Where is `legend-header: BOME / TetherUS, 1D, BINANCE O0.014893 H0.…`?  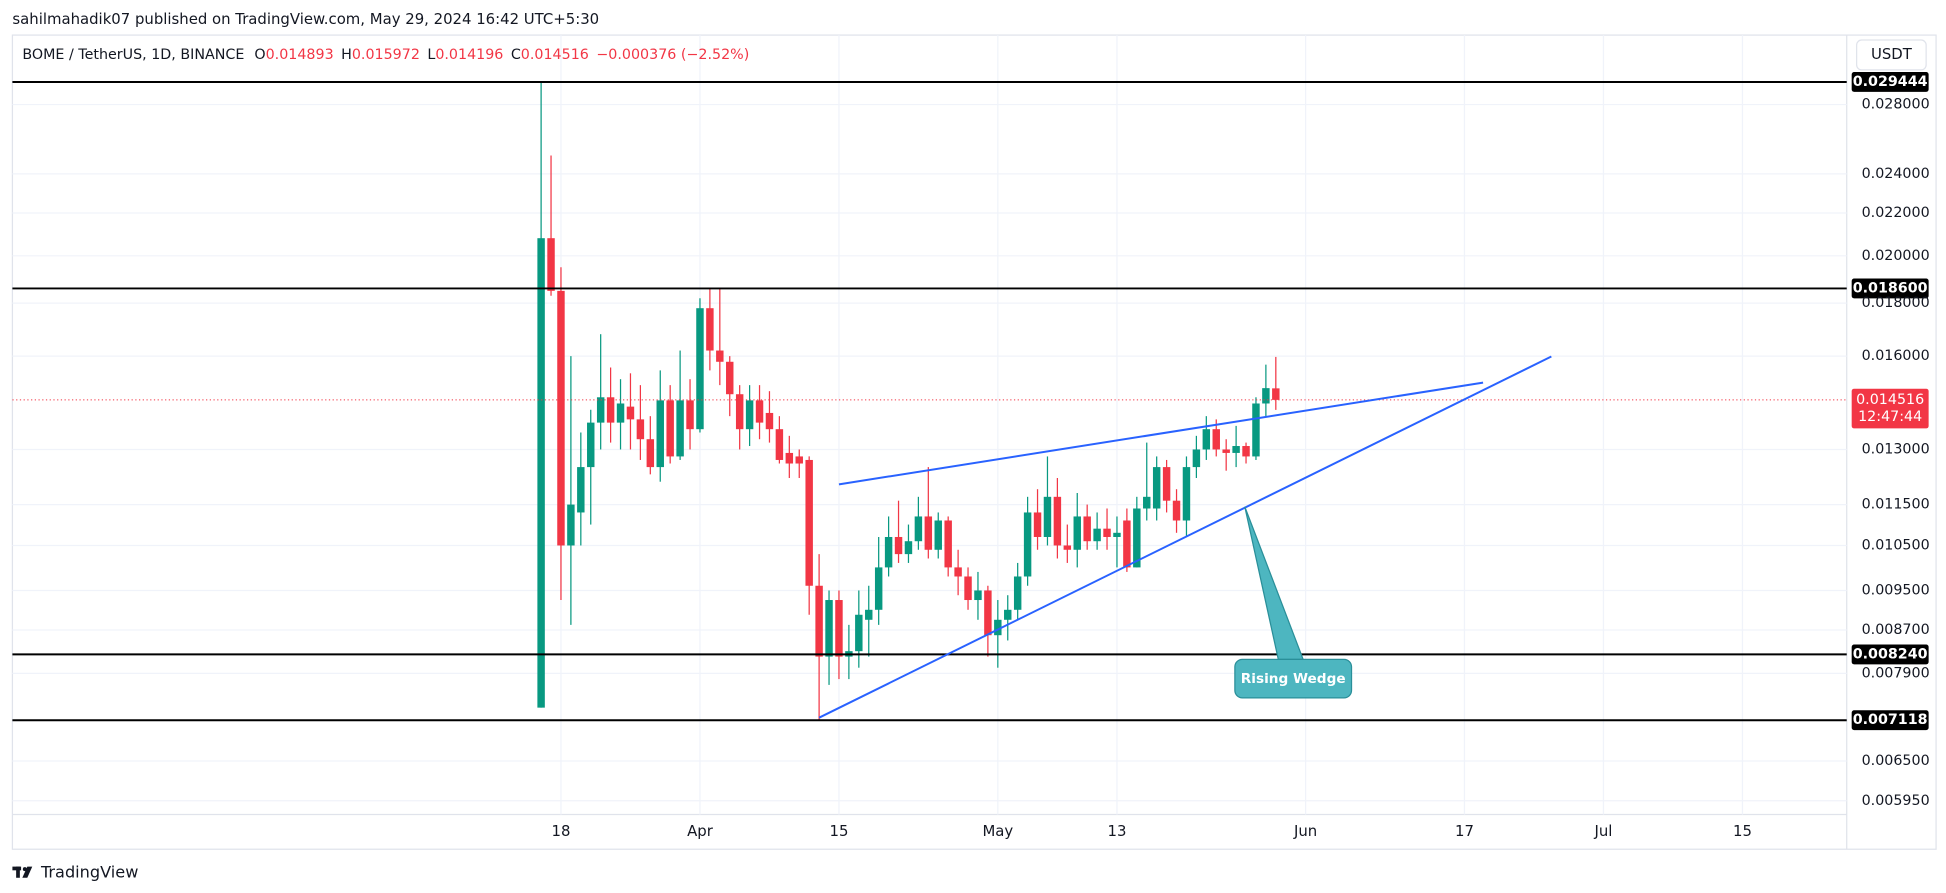
legend-header: BOME / TetherUS, 1D, BINANCE O0.014893 H0.… is located at coordinates (385, 55).